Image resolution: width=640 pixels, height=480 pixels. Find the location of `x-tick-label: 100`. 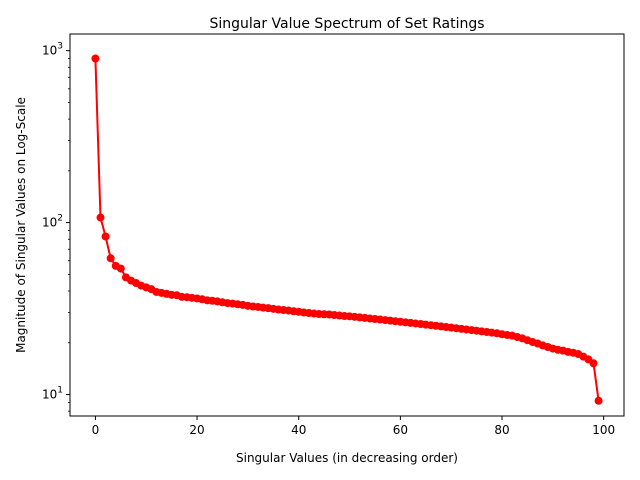

x-tick-label: 100 is located at coordinates (603, 430).